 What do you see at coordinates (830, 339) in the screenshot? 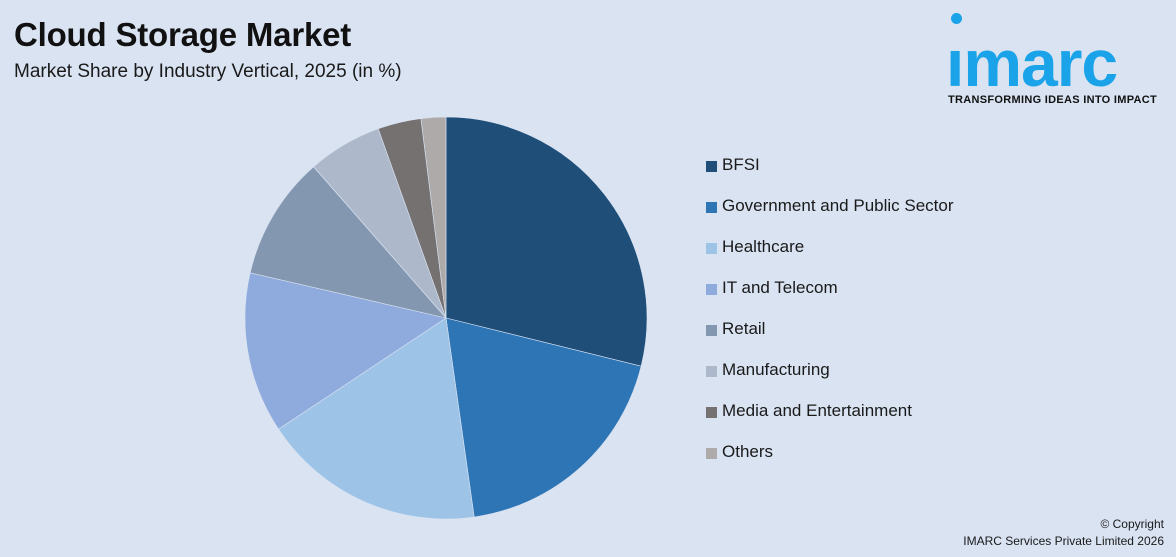
I see `legend-item-retail: Retail` at bounding box center [830, 339].